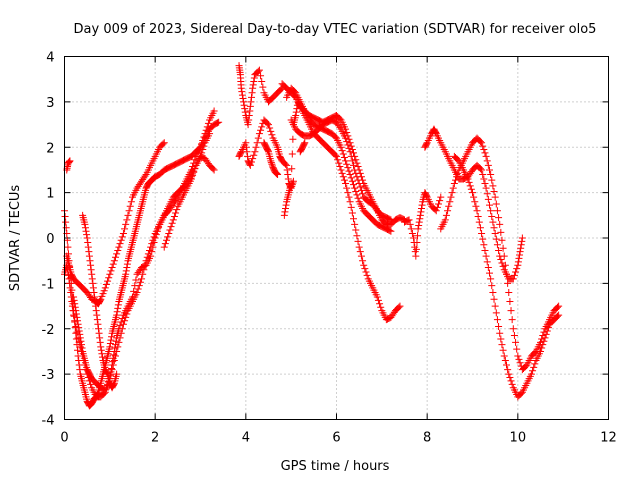 The image size is (640, 480). I want to click on series-PRN-o, so click(302, 147).